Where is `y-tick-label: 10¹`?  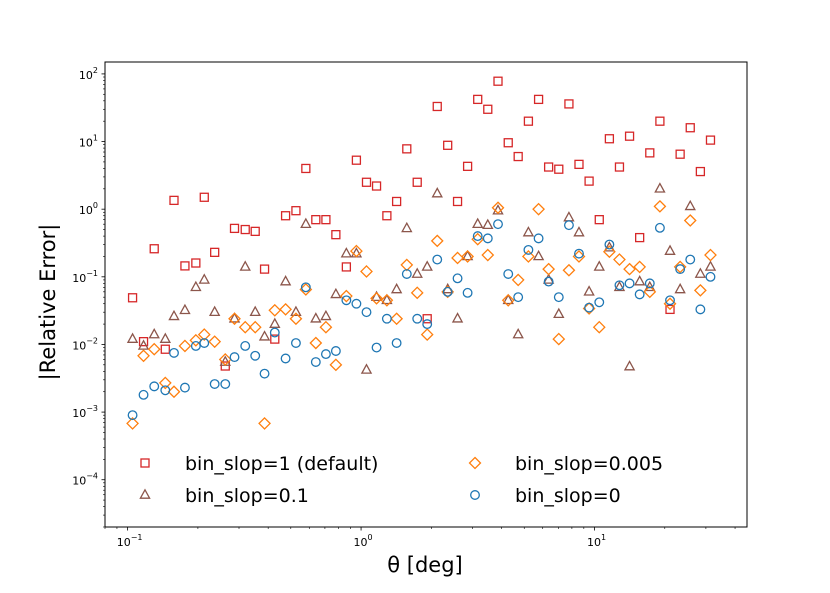
y-tick-label: 10¹ is located at coordinates (88, 142).